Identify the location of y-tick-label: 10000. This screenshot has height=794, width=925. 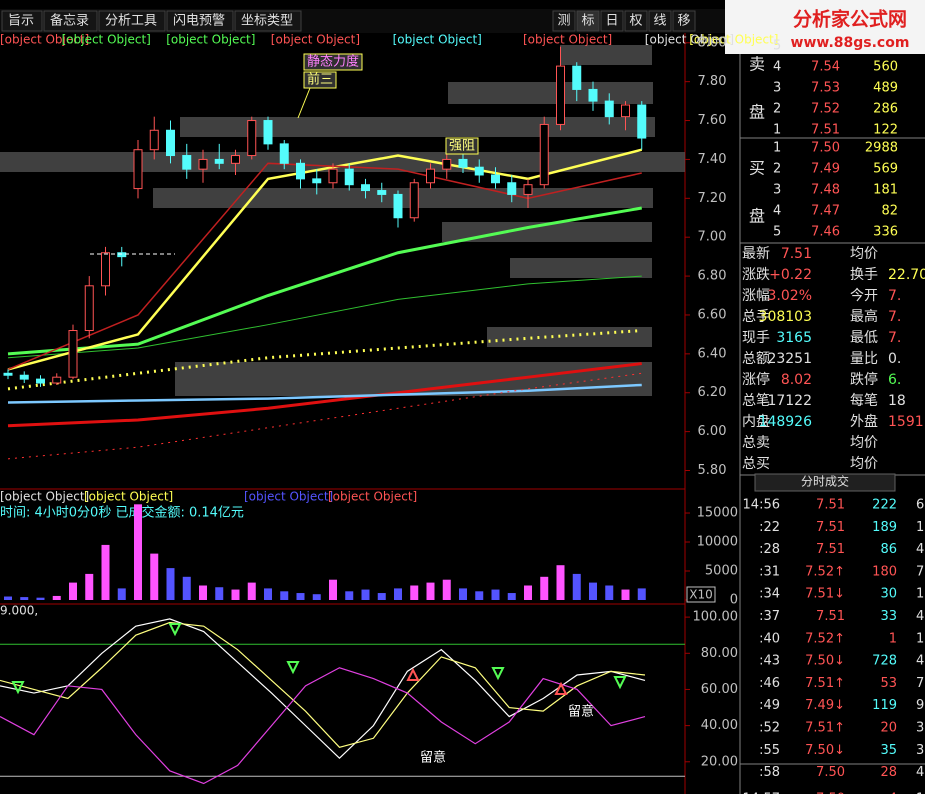
(717, 542).